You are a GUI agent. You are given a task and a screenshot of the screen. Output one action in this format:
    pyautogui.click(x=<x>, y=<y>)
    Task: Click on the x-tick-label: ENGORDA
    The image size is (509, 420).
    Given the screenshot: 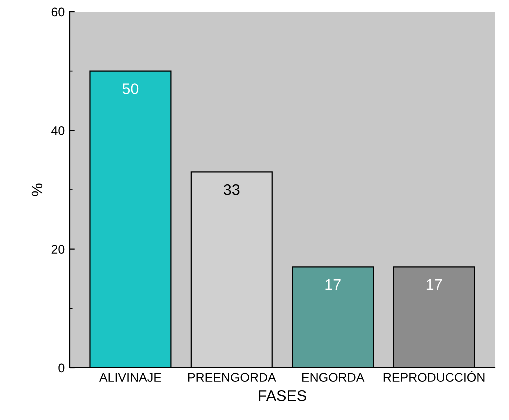 What is the action you would take?
    pyautogui.click(x=333, y=377)
    